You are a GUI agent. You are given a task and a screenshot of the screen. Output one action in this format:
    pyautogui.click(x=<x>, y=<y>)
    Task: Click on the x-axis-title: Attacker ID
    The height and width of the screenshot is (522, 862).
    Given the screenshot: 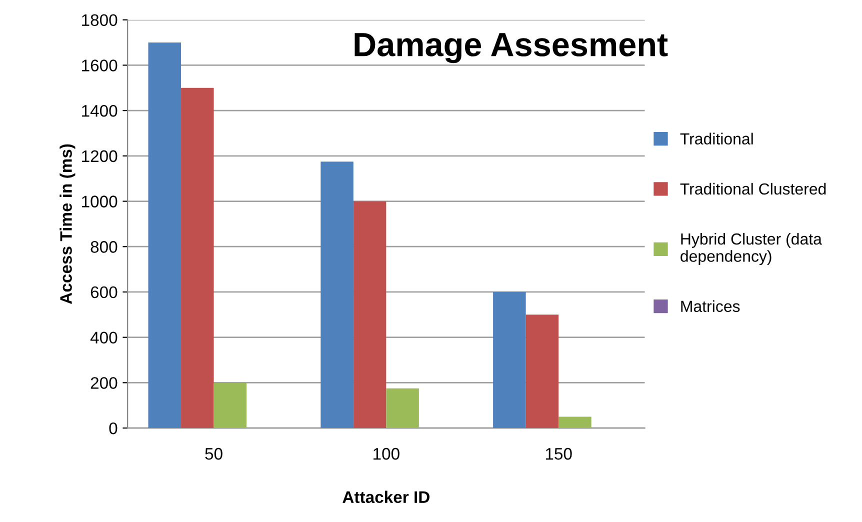 What is the action you would take?
    pyautogui.click(x=386, y=497)
    